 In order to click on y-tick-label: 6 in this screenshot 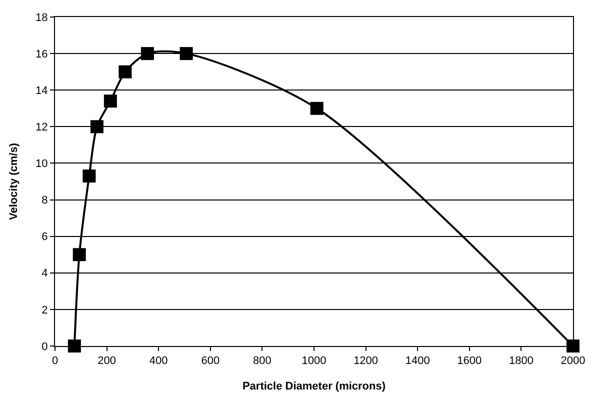, I will do `click(45, 237)`.